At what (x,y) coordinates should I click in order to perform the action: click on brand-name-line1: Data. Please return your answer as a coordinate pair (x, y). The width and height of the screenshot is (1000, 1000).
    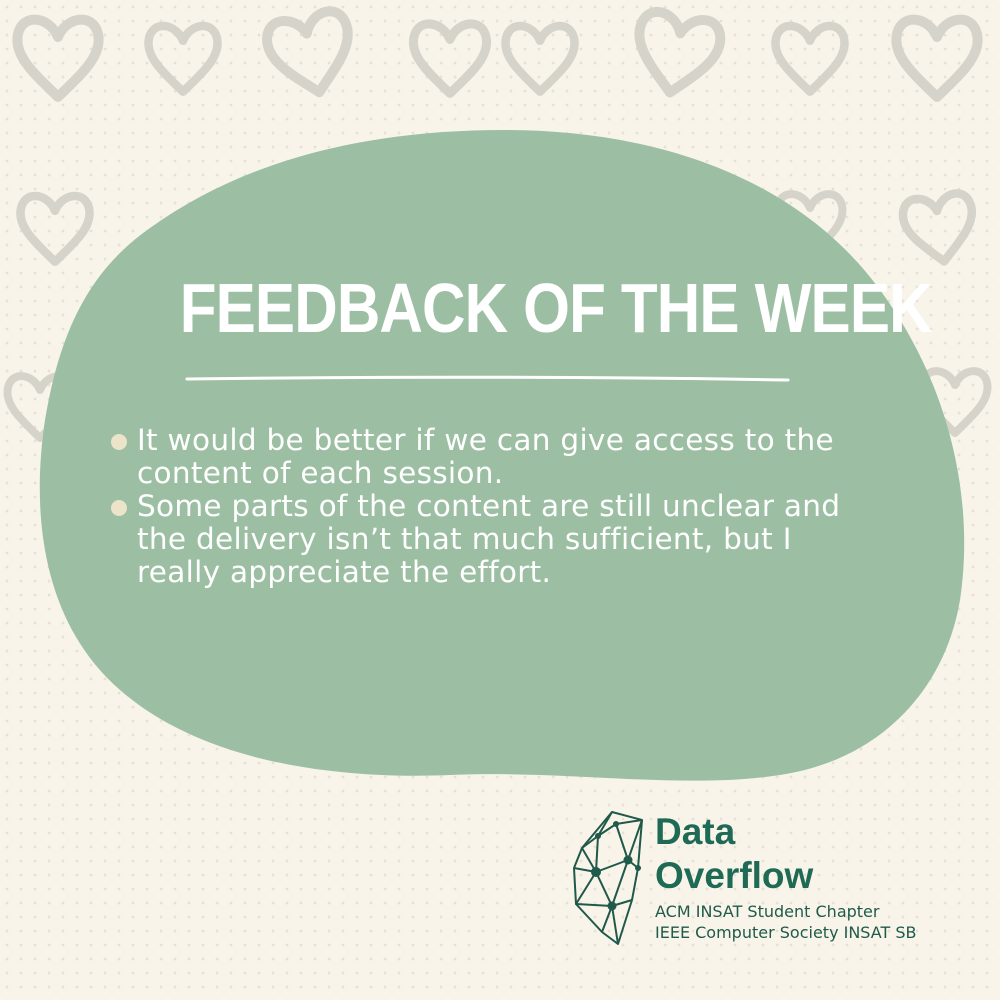
    Looking at the image, I should click on (695, 831).